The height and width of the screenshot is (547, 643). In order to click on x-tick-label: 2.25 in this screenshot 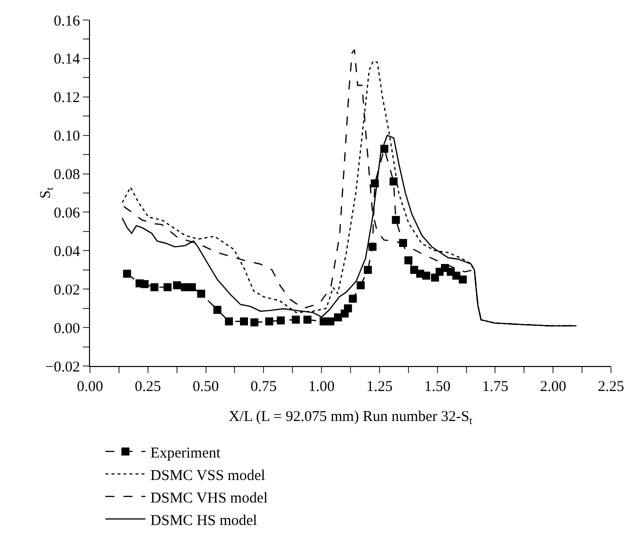, I will do `click(611, 387)`.